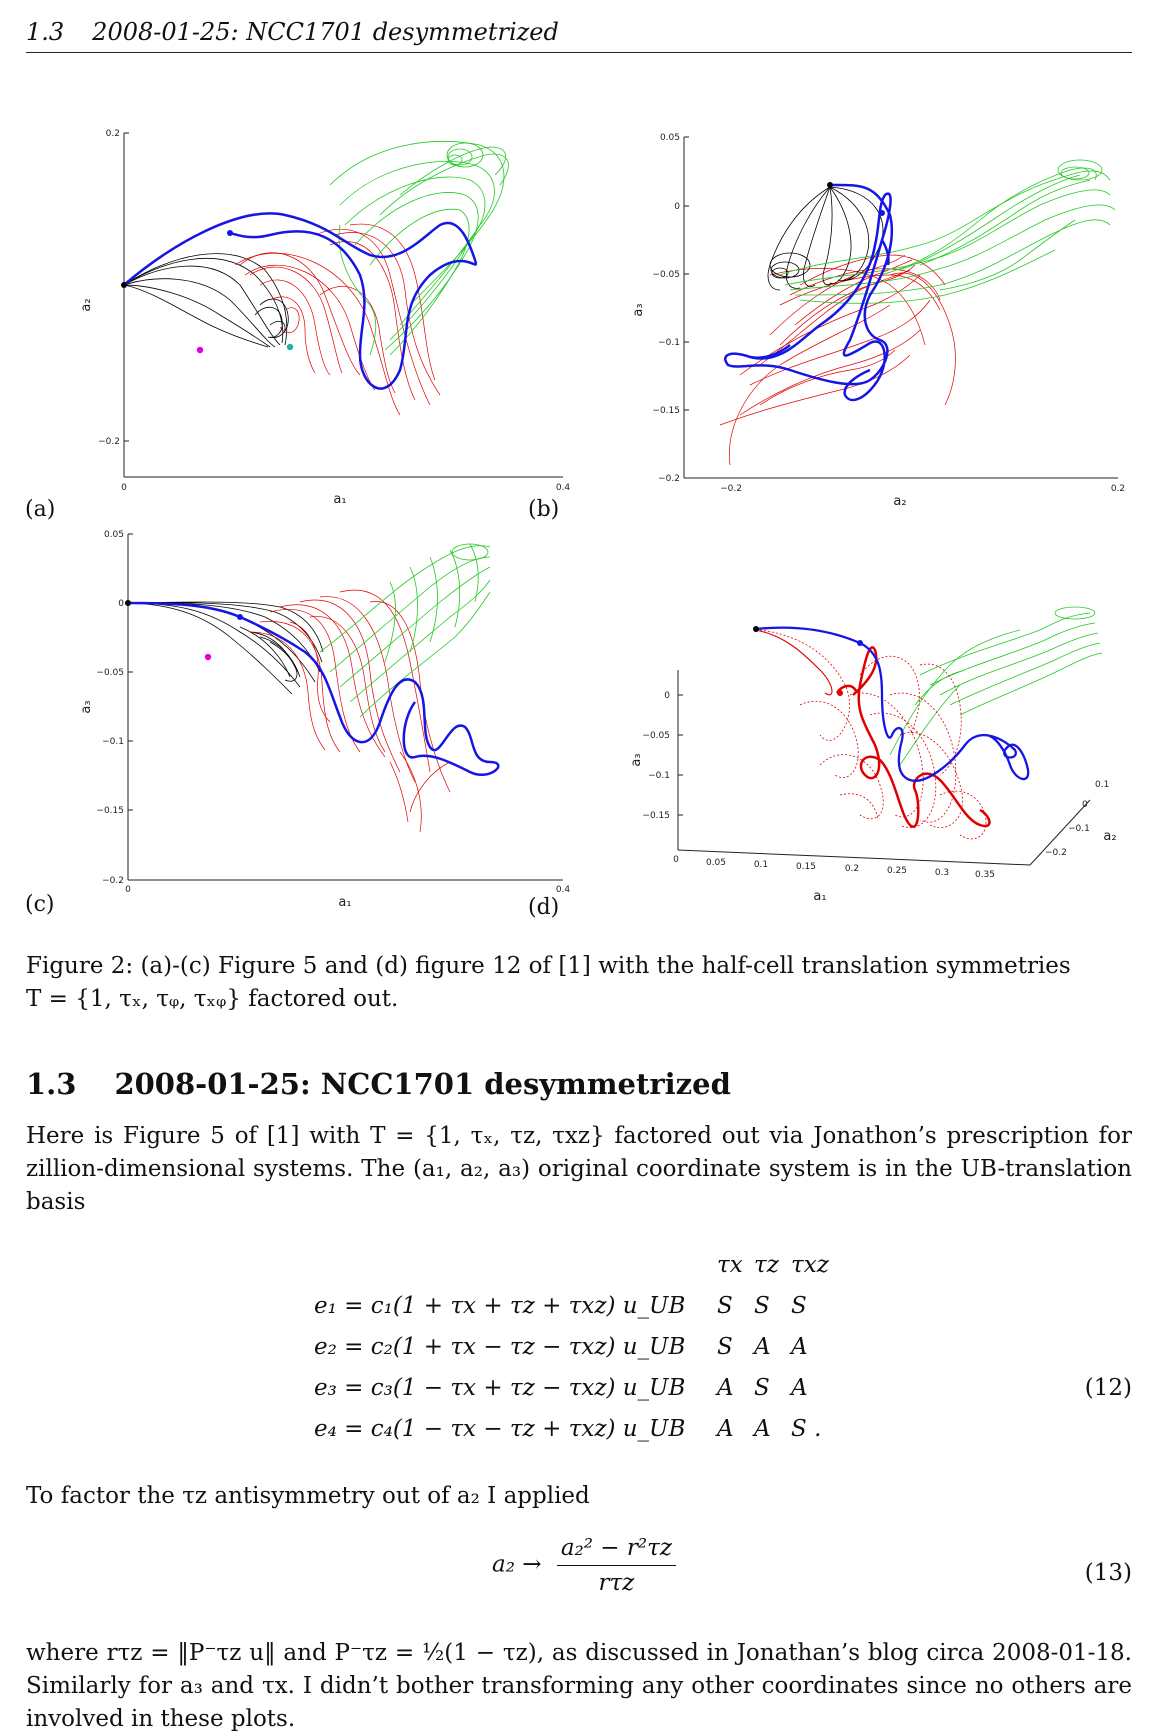  What do you see at coordinates (942, 873) in the screenshot?
I see `xtick: 0.3` at bounding box center [942, 873].